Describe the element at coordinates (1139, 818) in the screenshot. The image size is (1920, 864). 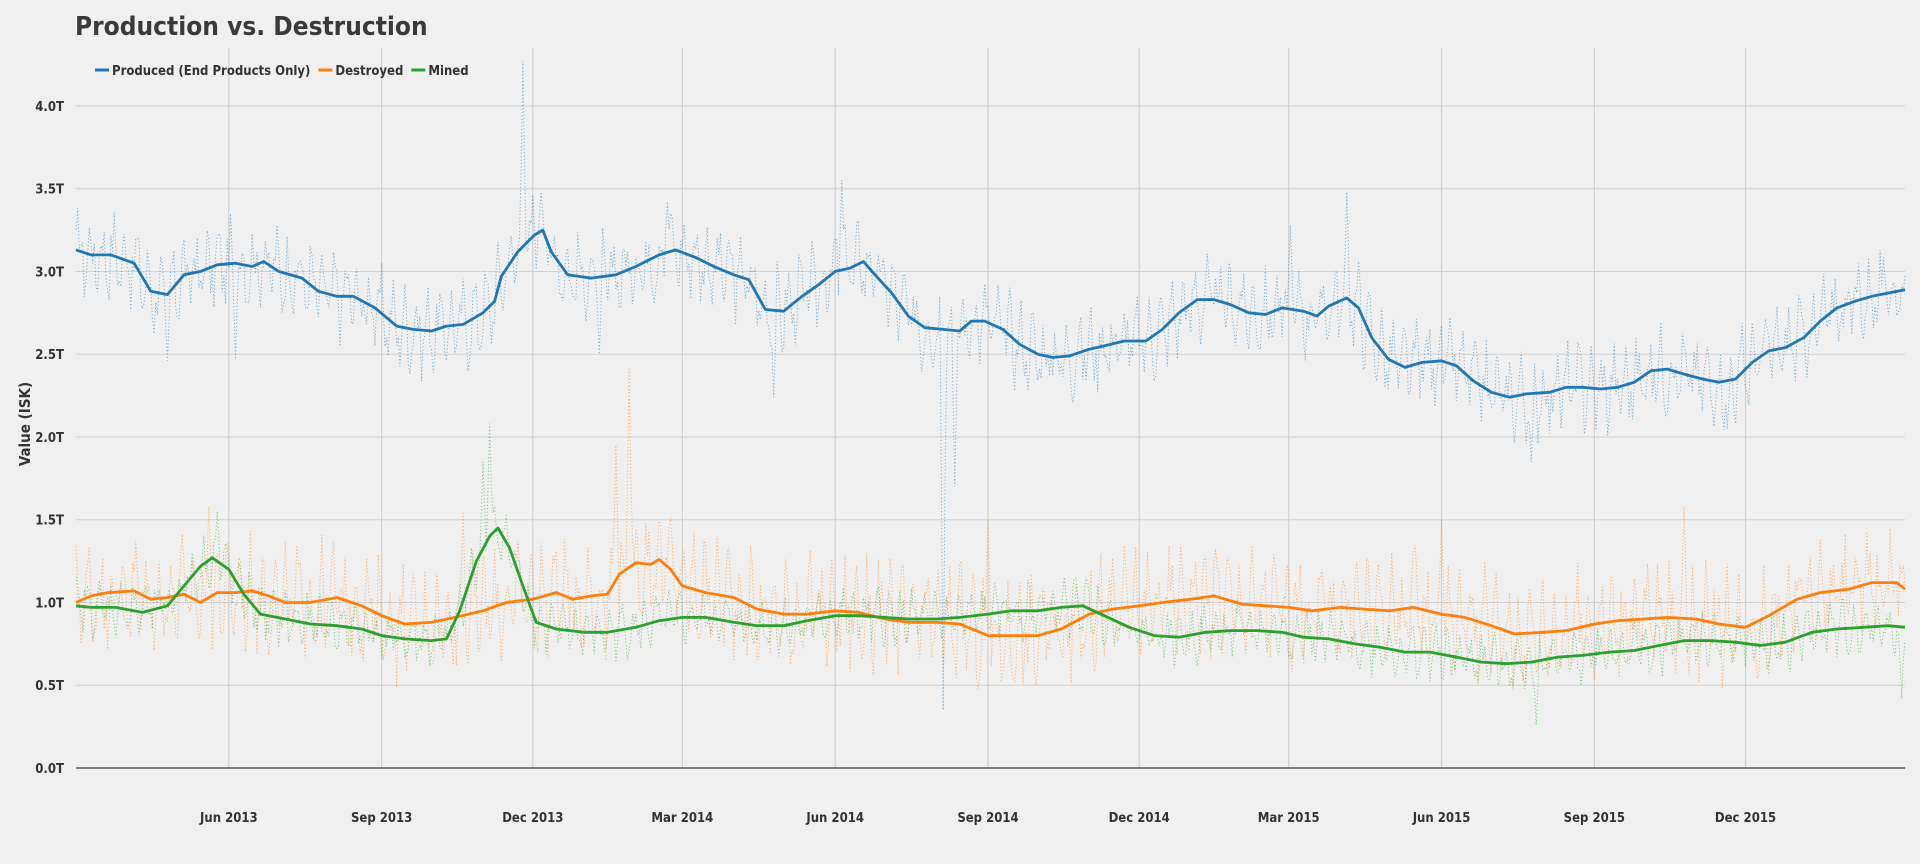
I see `x-tick-label: Dec 2014` at that location.